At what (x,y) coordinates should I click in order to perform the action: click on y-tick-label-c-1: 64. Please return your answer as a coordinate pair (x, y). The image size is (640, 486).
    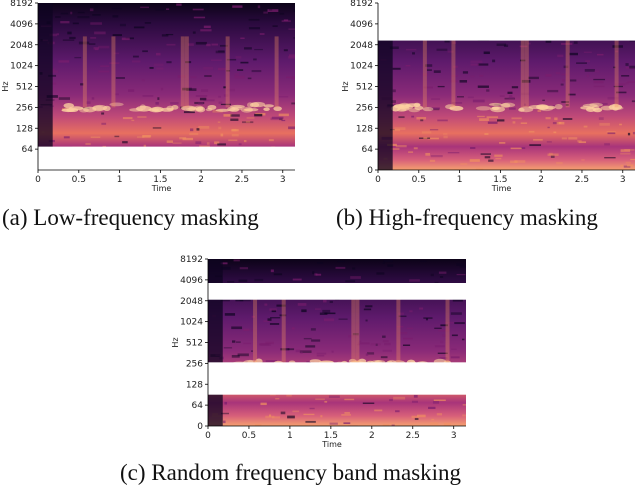
    Looking at the image, I should click on (198, 406).